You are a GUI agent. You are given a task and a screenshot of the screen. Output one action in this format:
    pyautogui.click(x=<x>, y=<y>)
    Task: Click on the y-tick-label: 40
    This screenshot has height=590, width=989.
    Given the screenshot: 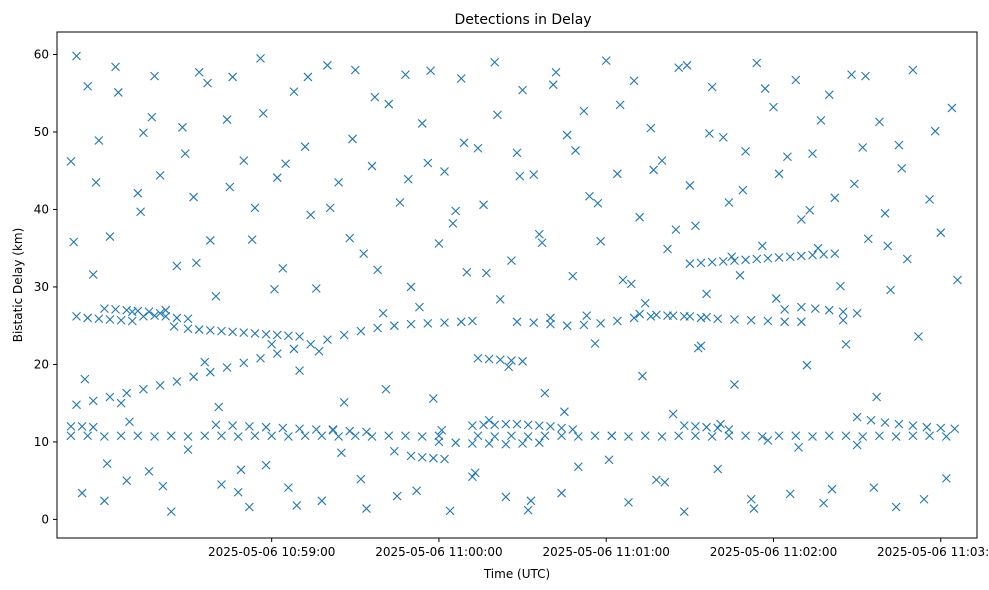 What is the action you would take?
    pyautogui.click(x=41, y=209)
    